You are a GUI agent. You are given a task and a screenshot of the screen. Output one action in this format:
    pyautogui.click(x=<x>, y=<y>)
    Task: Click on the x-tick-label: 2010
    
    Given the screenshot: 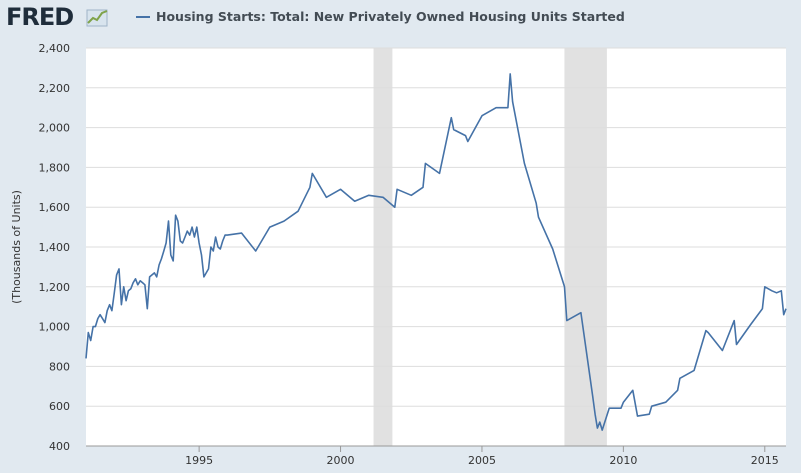 What is the action you would take?
    pyautogui.click(x=623, y=460)
    